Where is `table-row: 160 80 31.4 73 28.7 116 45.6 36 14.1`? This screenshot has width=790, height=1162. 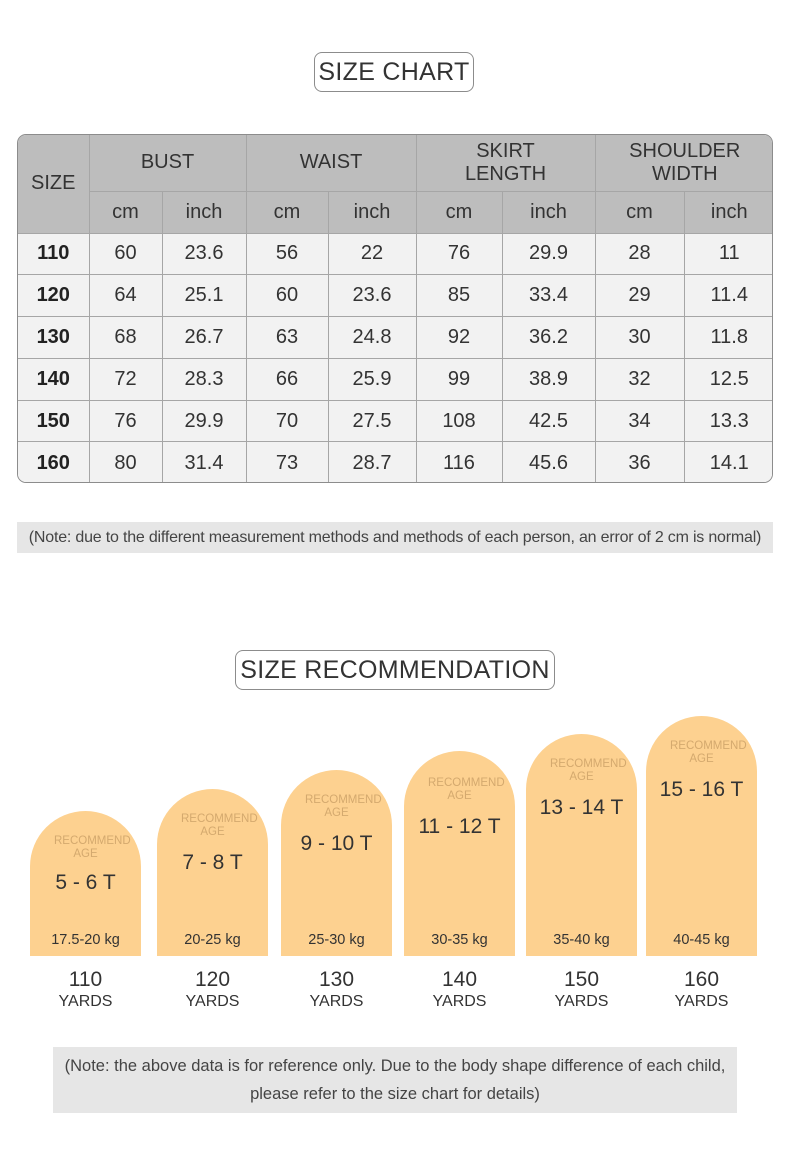 table-row: 160 80 31.4 73 28.7 116 45.6 36 14.1 is located at coordinates (395, 461).